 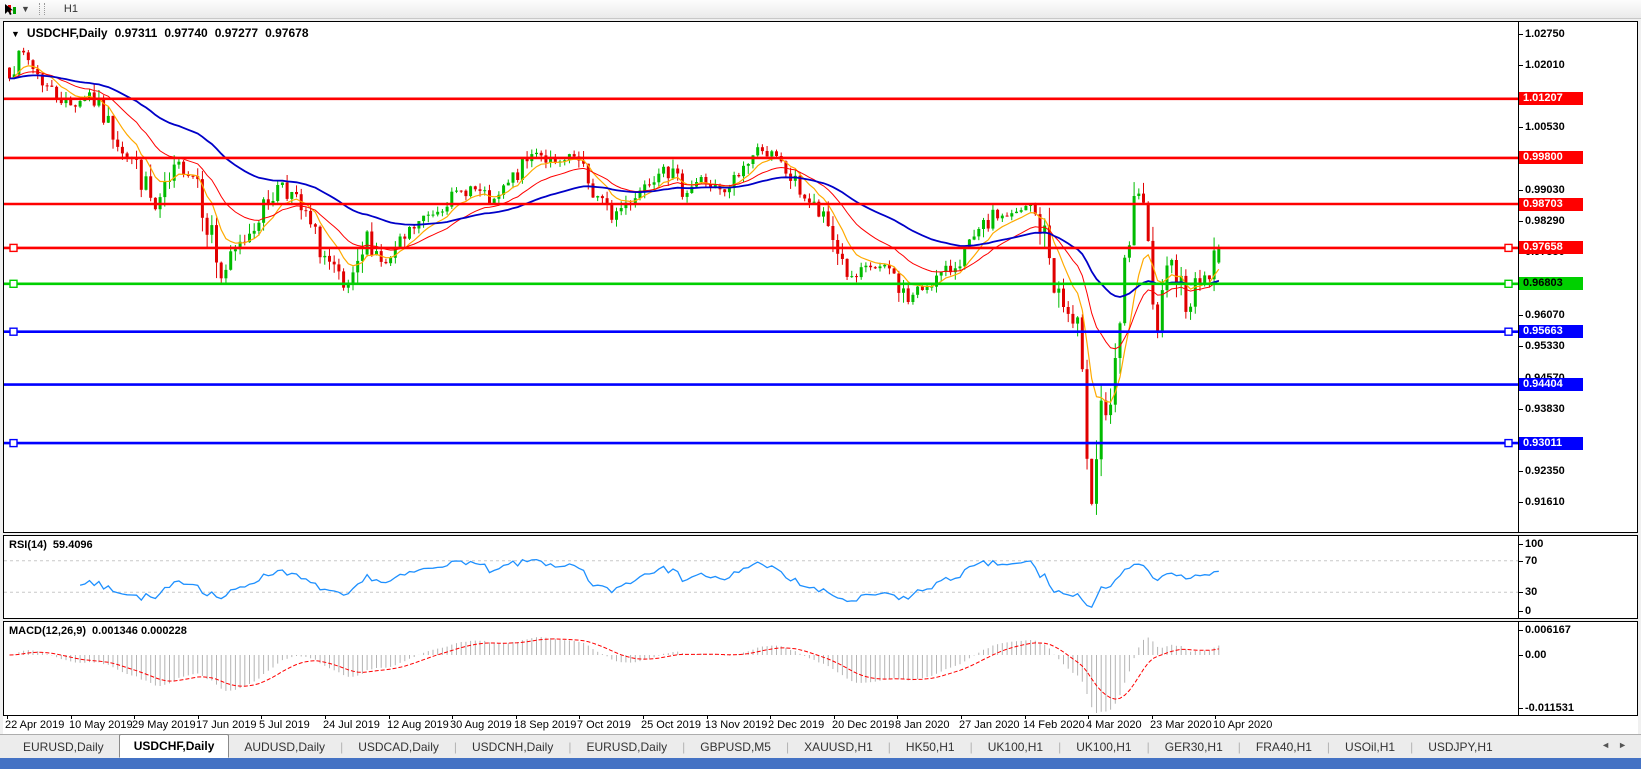 What do you see at coordinates (838, 747) in the screenshot?
I see `tab-xauusd-h1: XAUUSD,H1` at bounding box center [838, 747].